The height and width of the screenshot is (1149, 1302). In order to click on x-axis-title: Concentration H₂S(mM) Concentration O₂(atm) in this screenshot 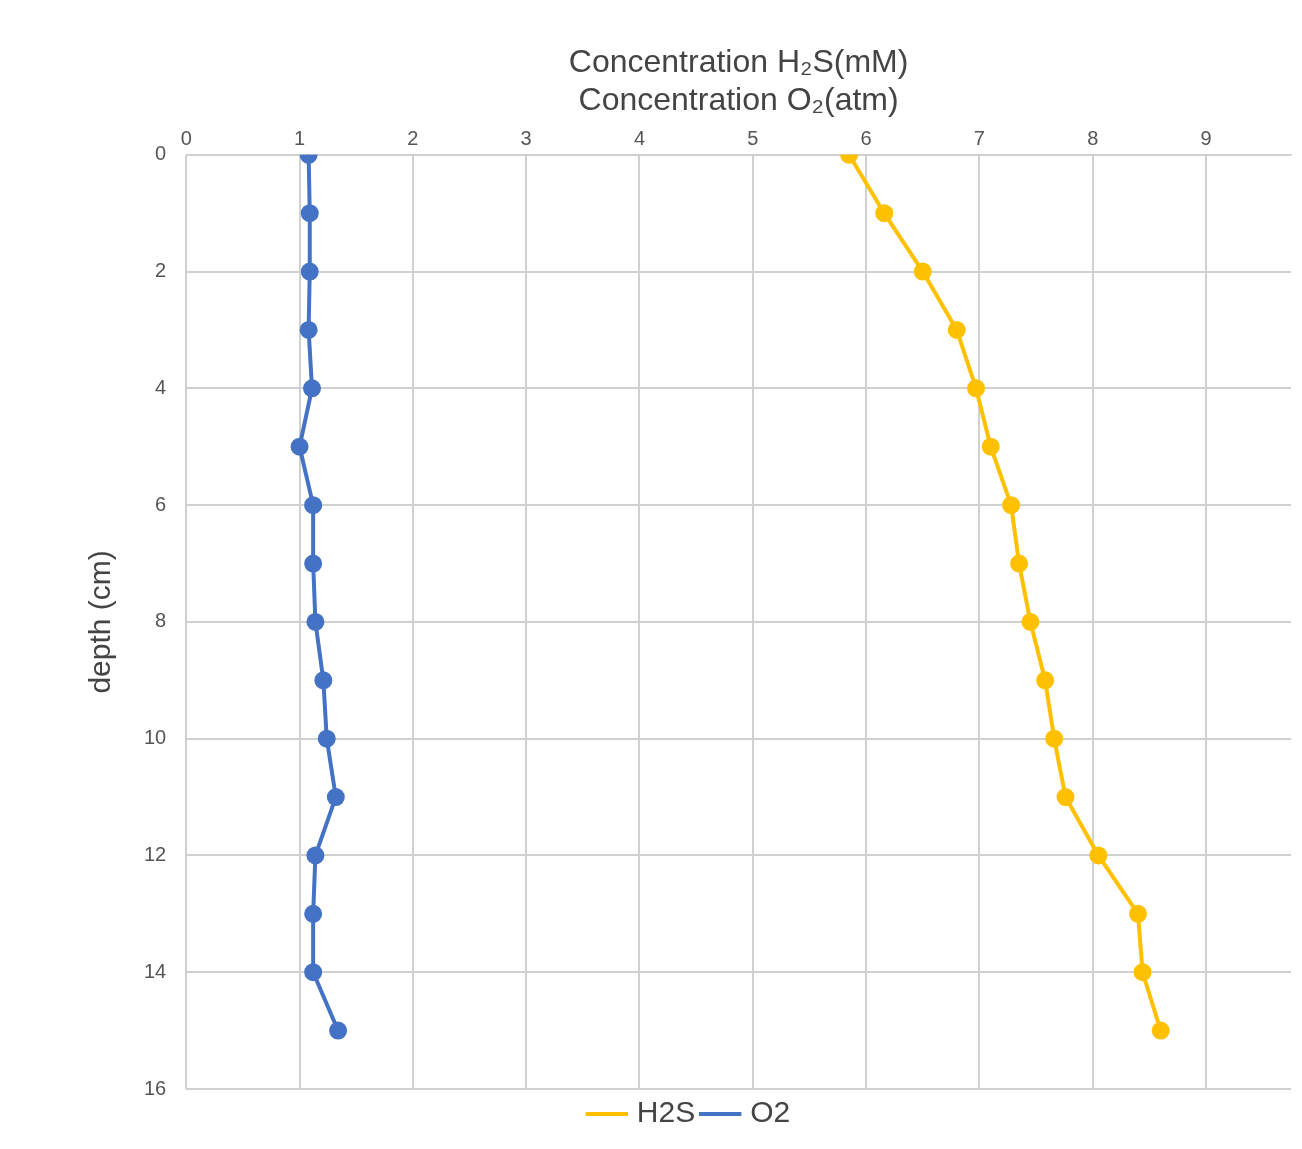, I will do `click(738, 80)`.